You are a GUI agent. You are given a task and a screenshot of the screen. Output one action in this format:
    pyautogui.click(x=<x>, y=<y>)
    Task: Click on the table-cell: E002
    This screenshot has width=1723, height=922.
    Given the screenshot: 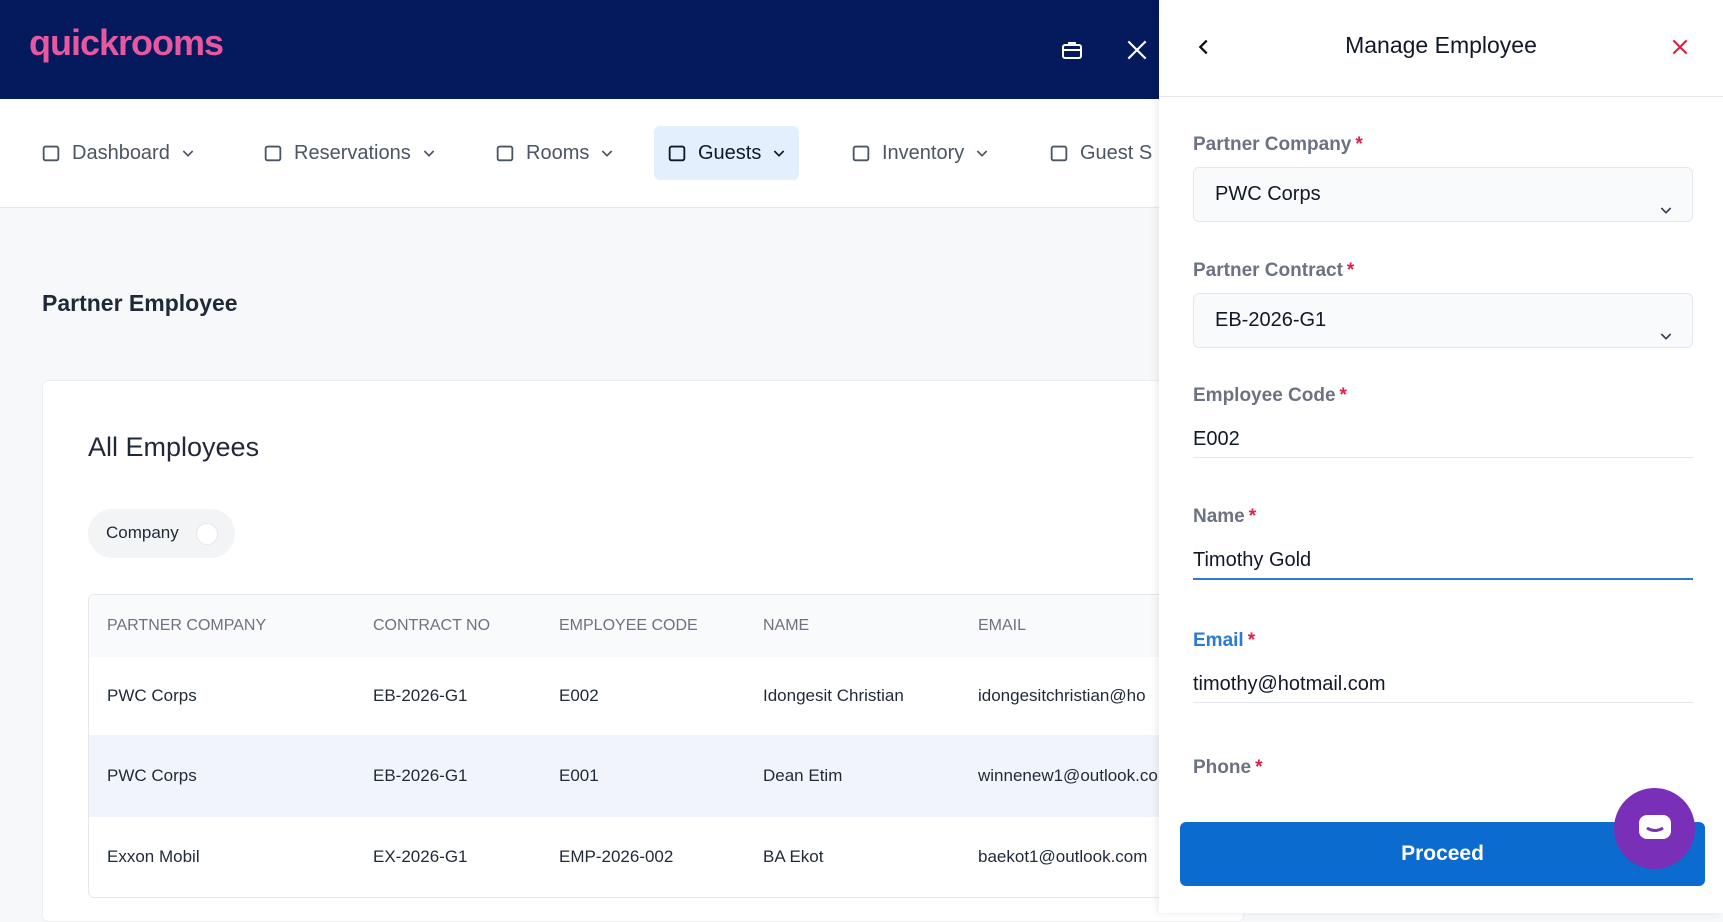 What is the action you would take?
    pyautogui.click(x=579, y=695)
    